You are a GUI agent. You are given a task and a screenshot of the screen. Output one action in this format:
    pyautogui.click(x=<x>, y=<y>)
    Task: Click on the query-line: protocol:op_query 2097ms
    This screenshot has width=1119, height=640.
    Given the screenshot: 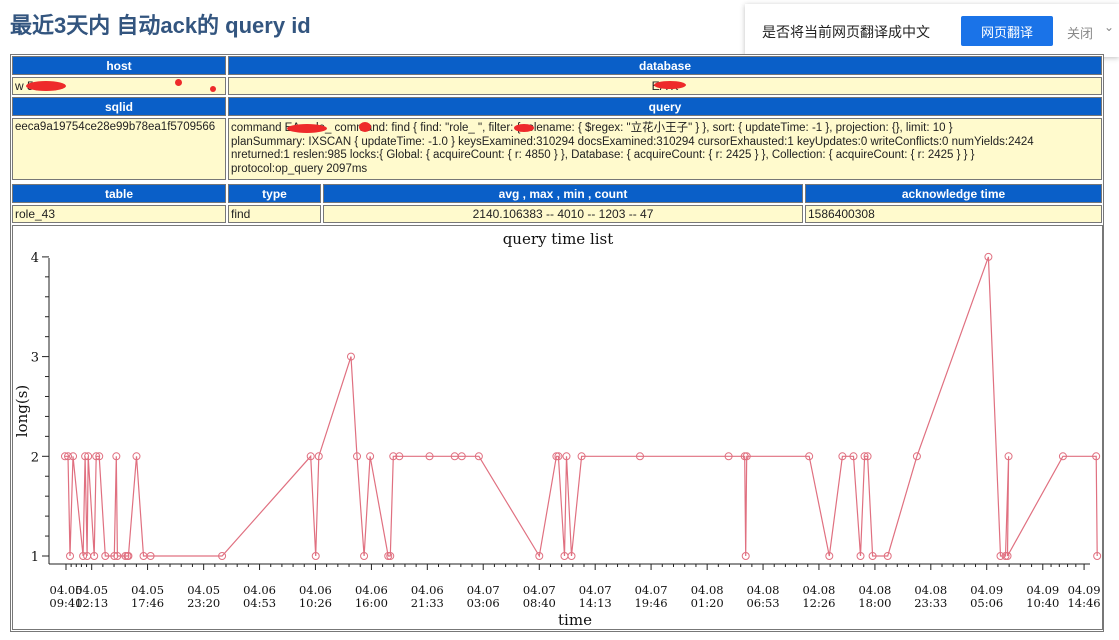 What is the action you would take?
    pyautogui.click(x=299, y=168)
    